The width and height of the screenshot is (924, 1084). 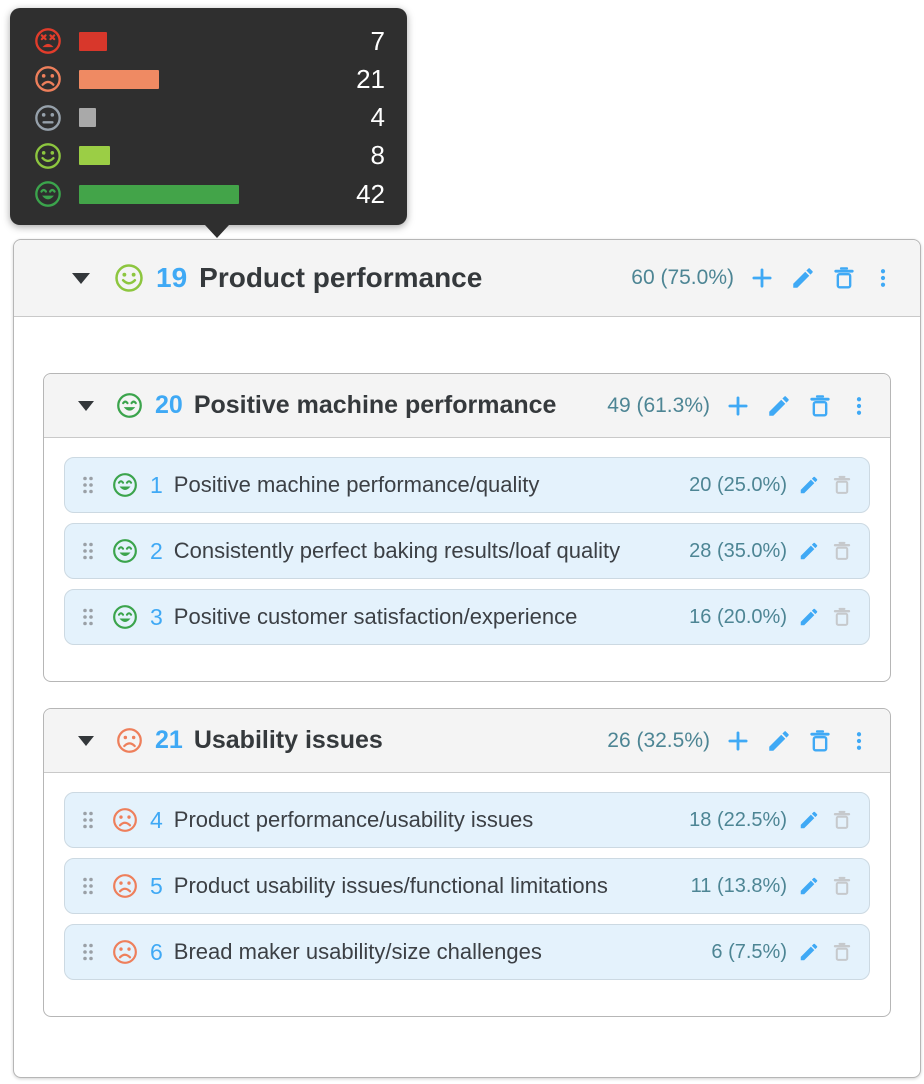 I want to click on subtheme-stats: 26 (32.5%), so click(x=658, y=740).